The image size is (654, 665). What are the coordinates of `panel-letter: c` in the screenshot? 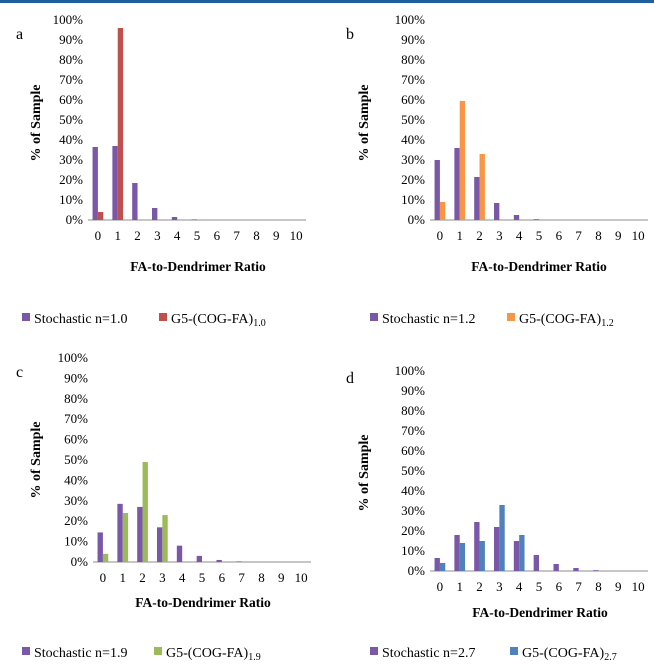 It's located at (19, 372).